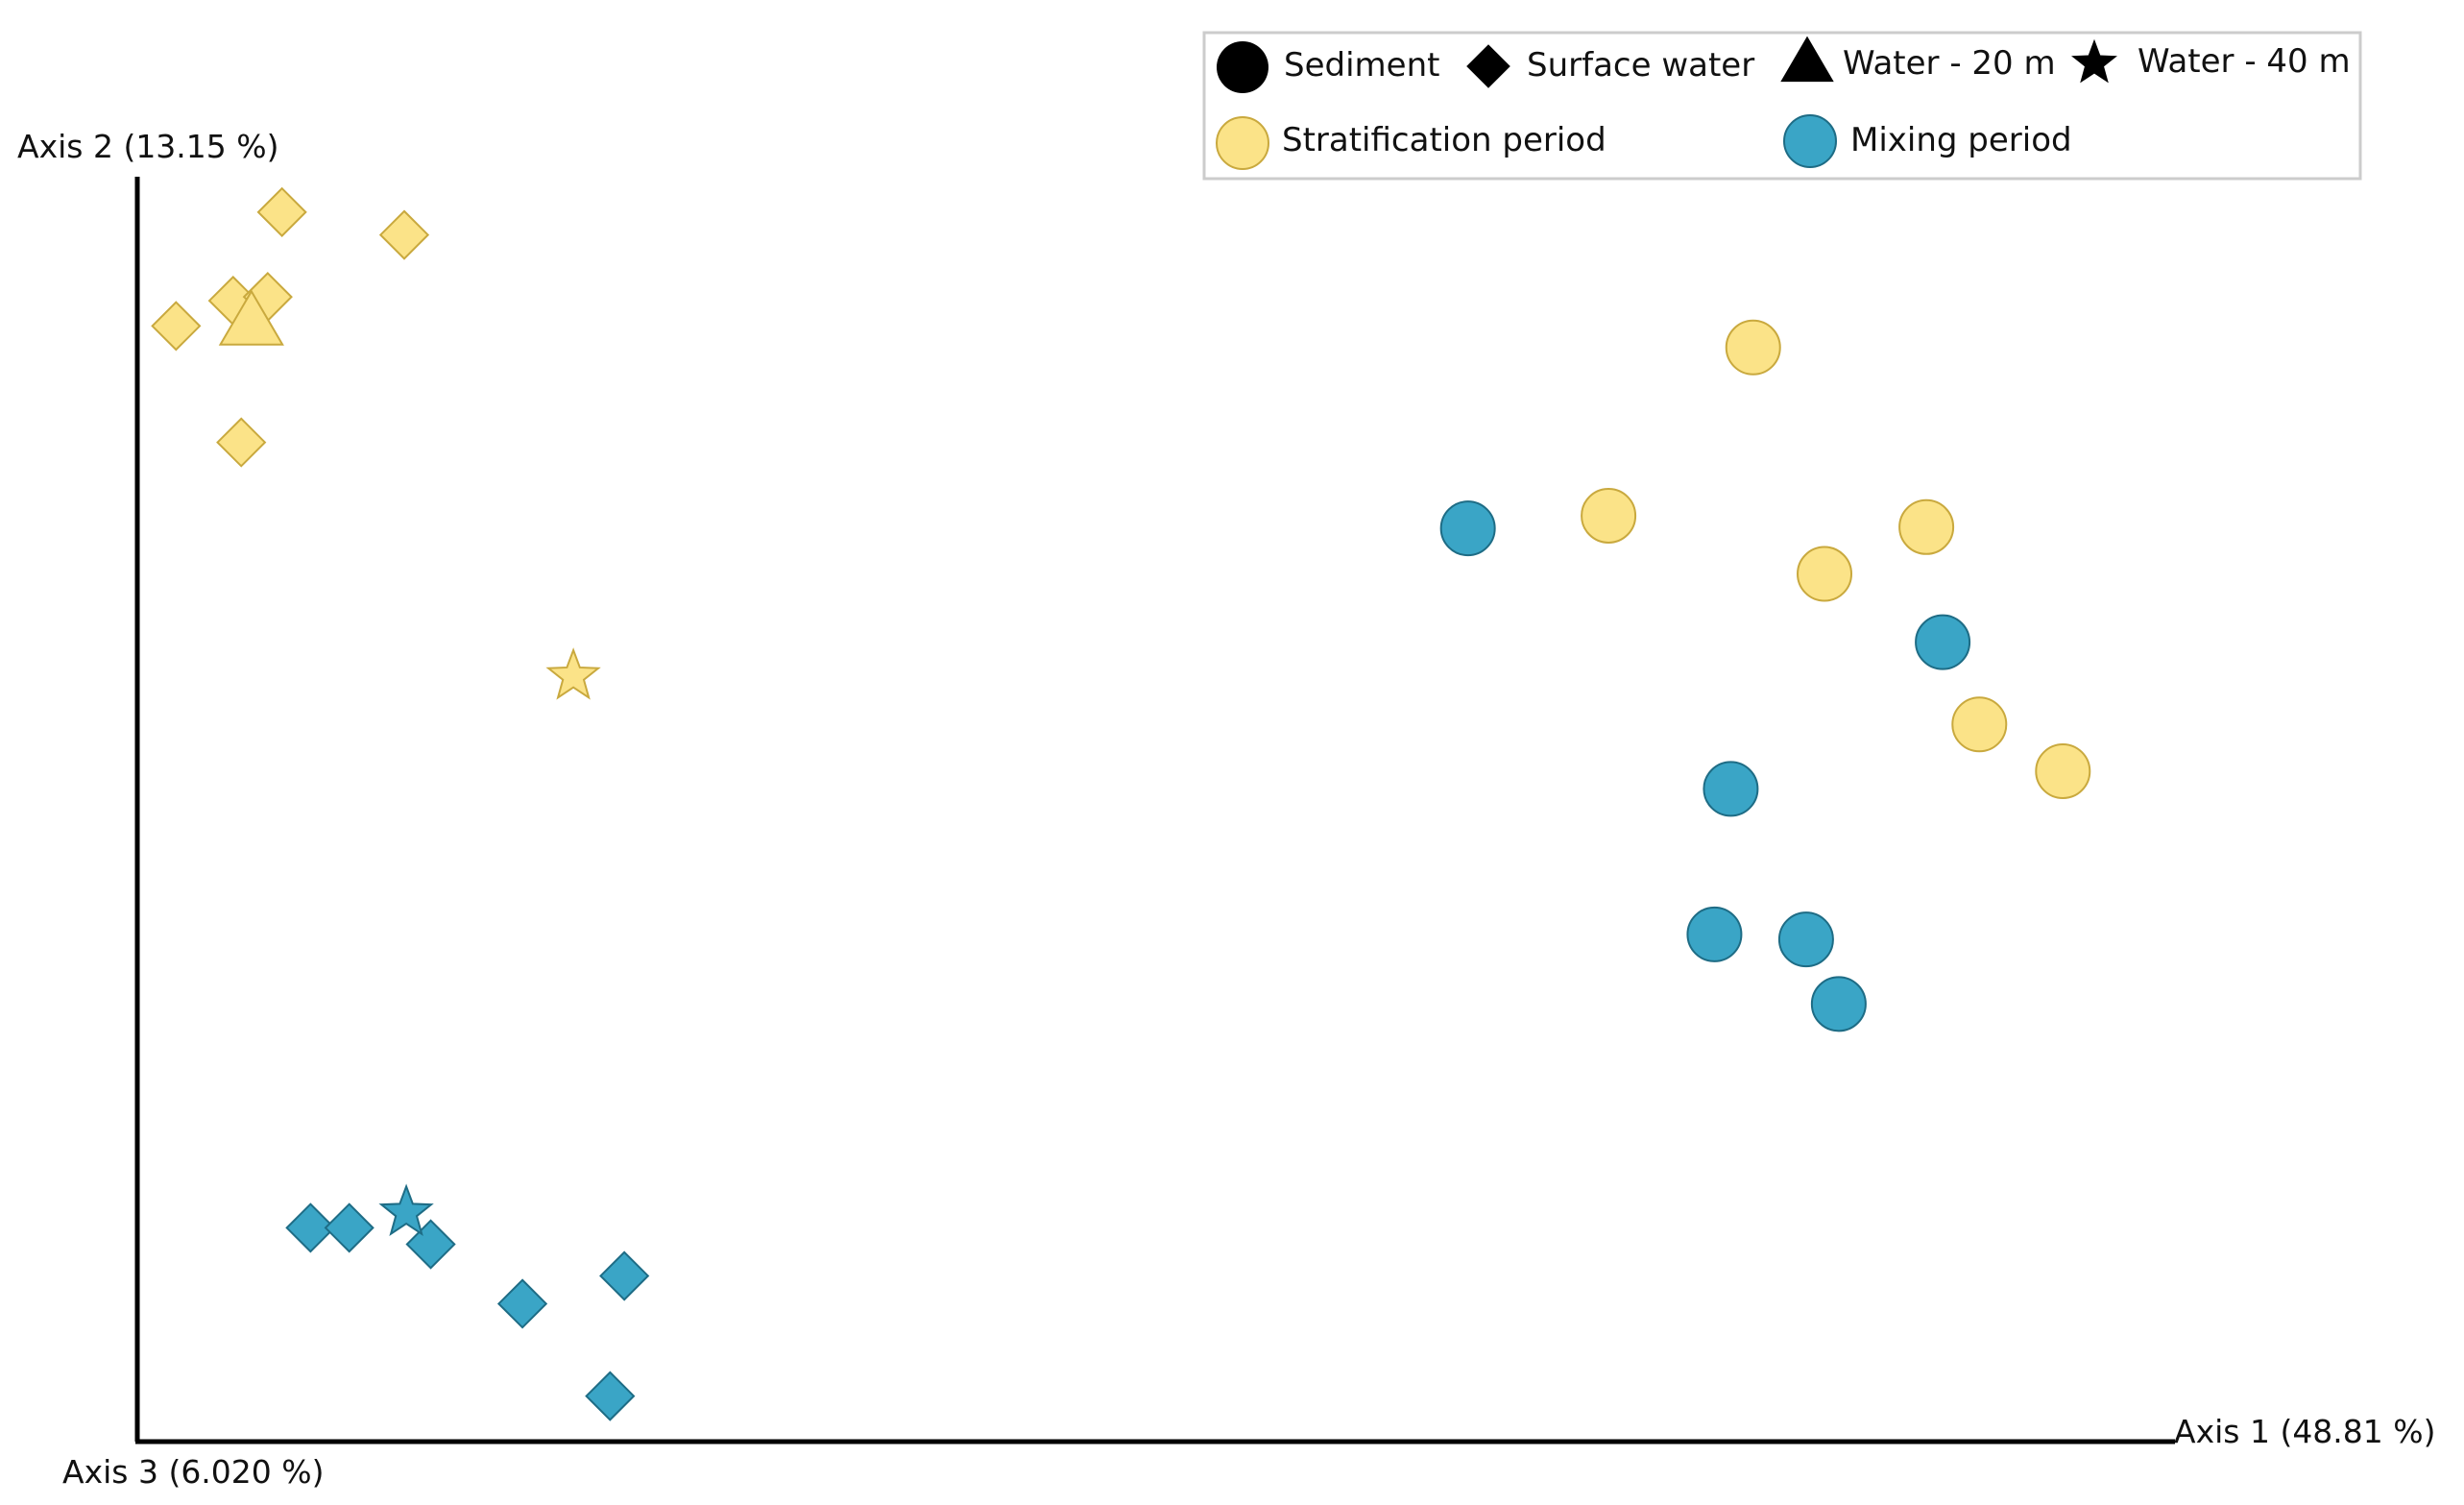  Describe the element at coordinates (406, 1210) in the screenshot. I see `mixing-star-point` at that location.